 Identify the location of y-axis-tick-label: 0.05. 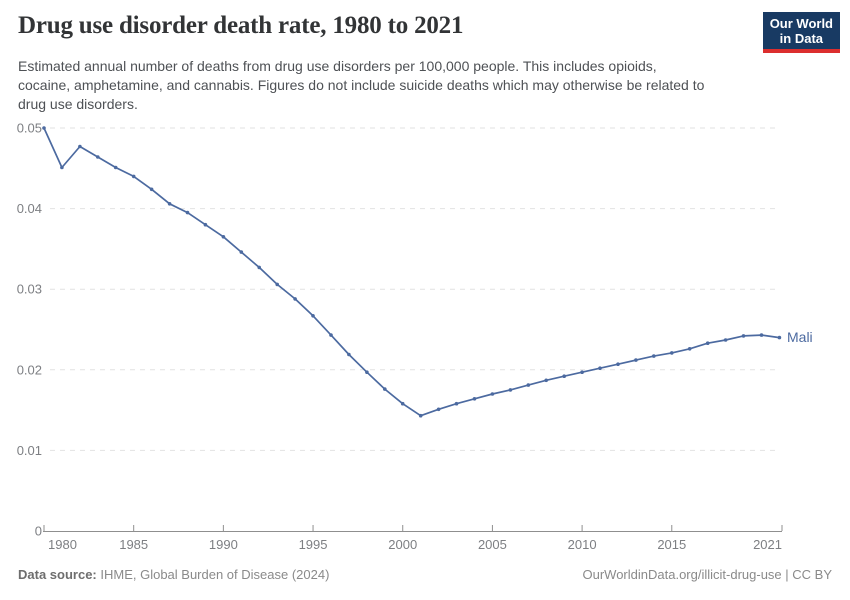
(29, 128).